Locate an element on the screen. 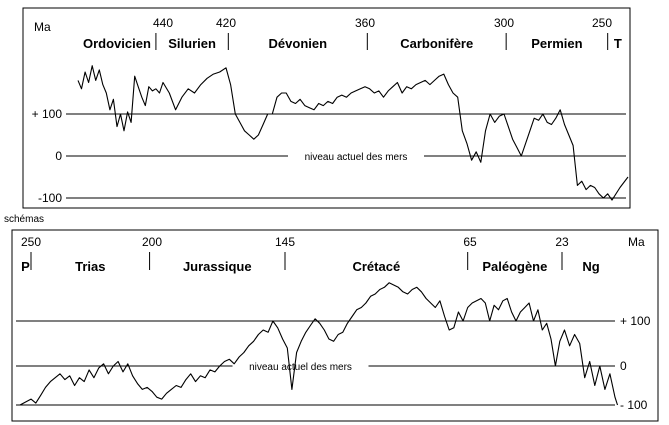 The image size is (669, 425). period-label: Silurien is located at coordinates (192, 43).